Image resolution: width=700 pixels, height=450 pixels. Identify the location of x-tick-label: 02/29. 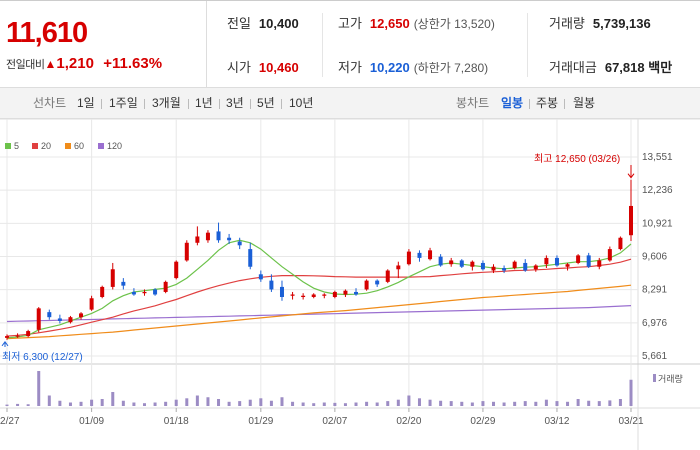
(482, 421).